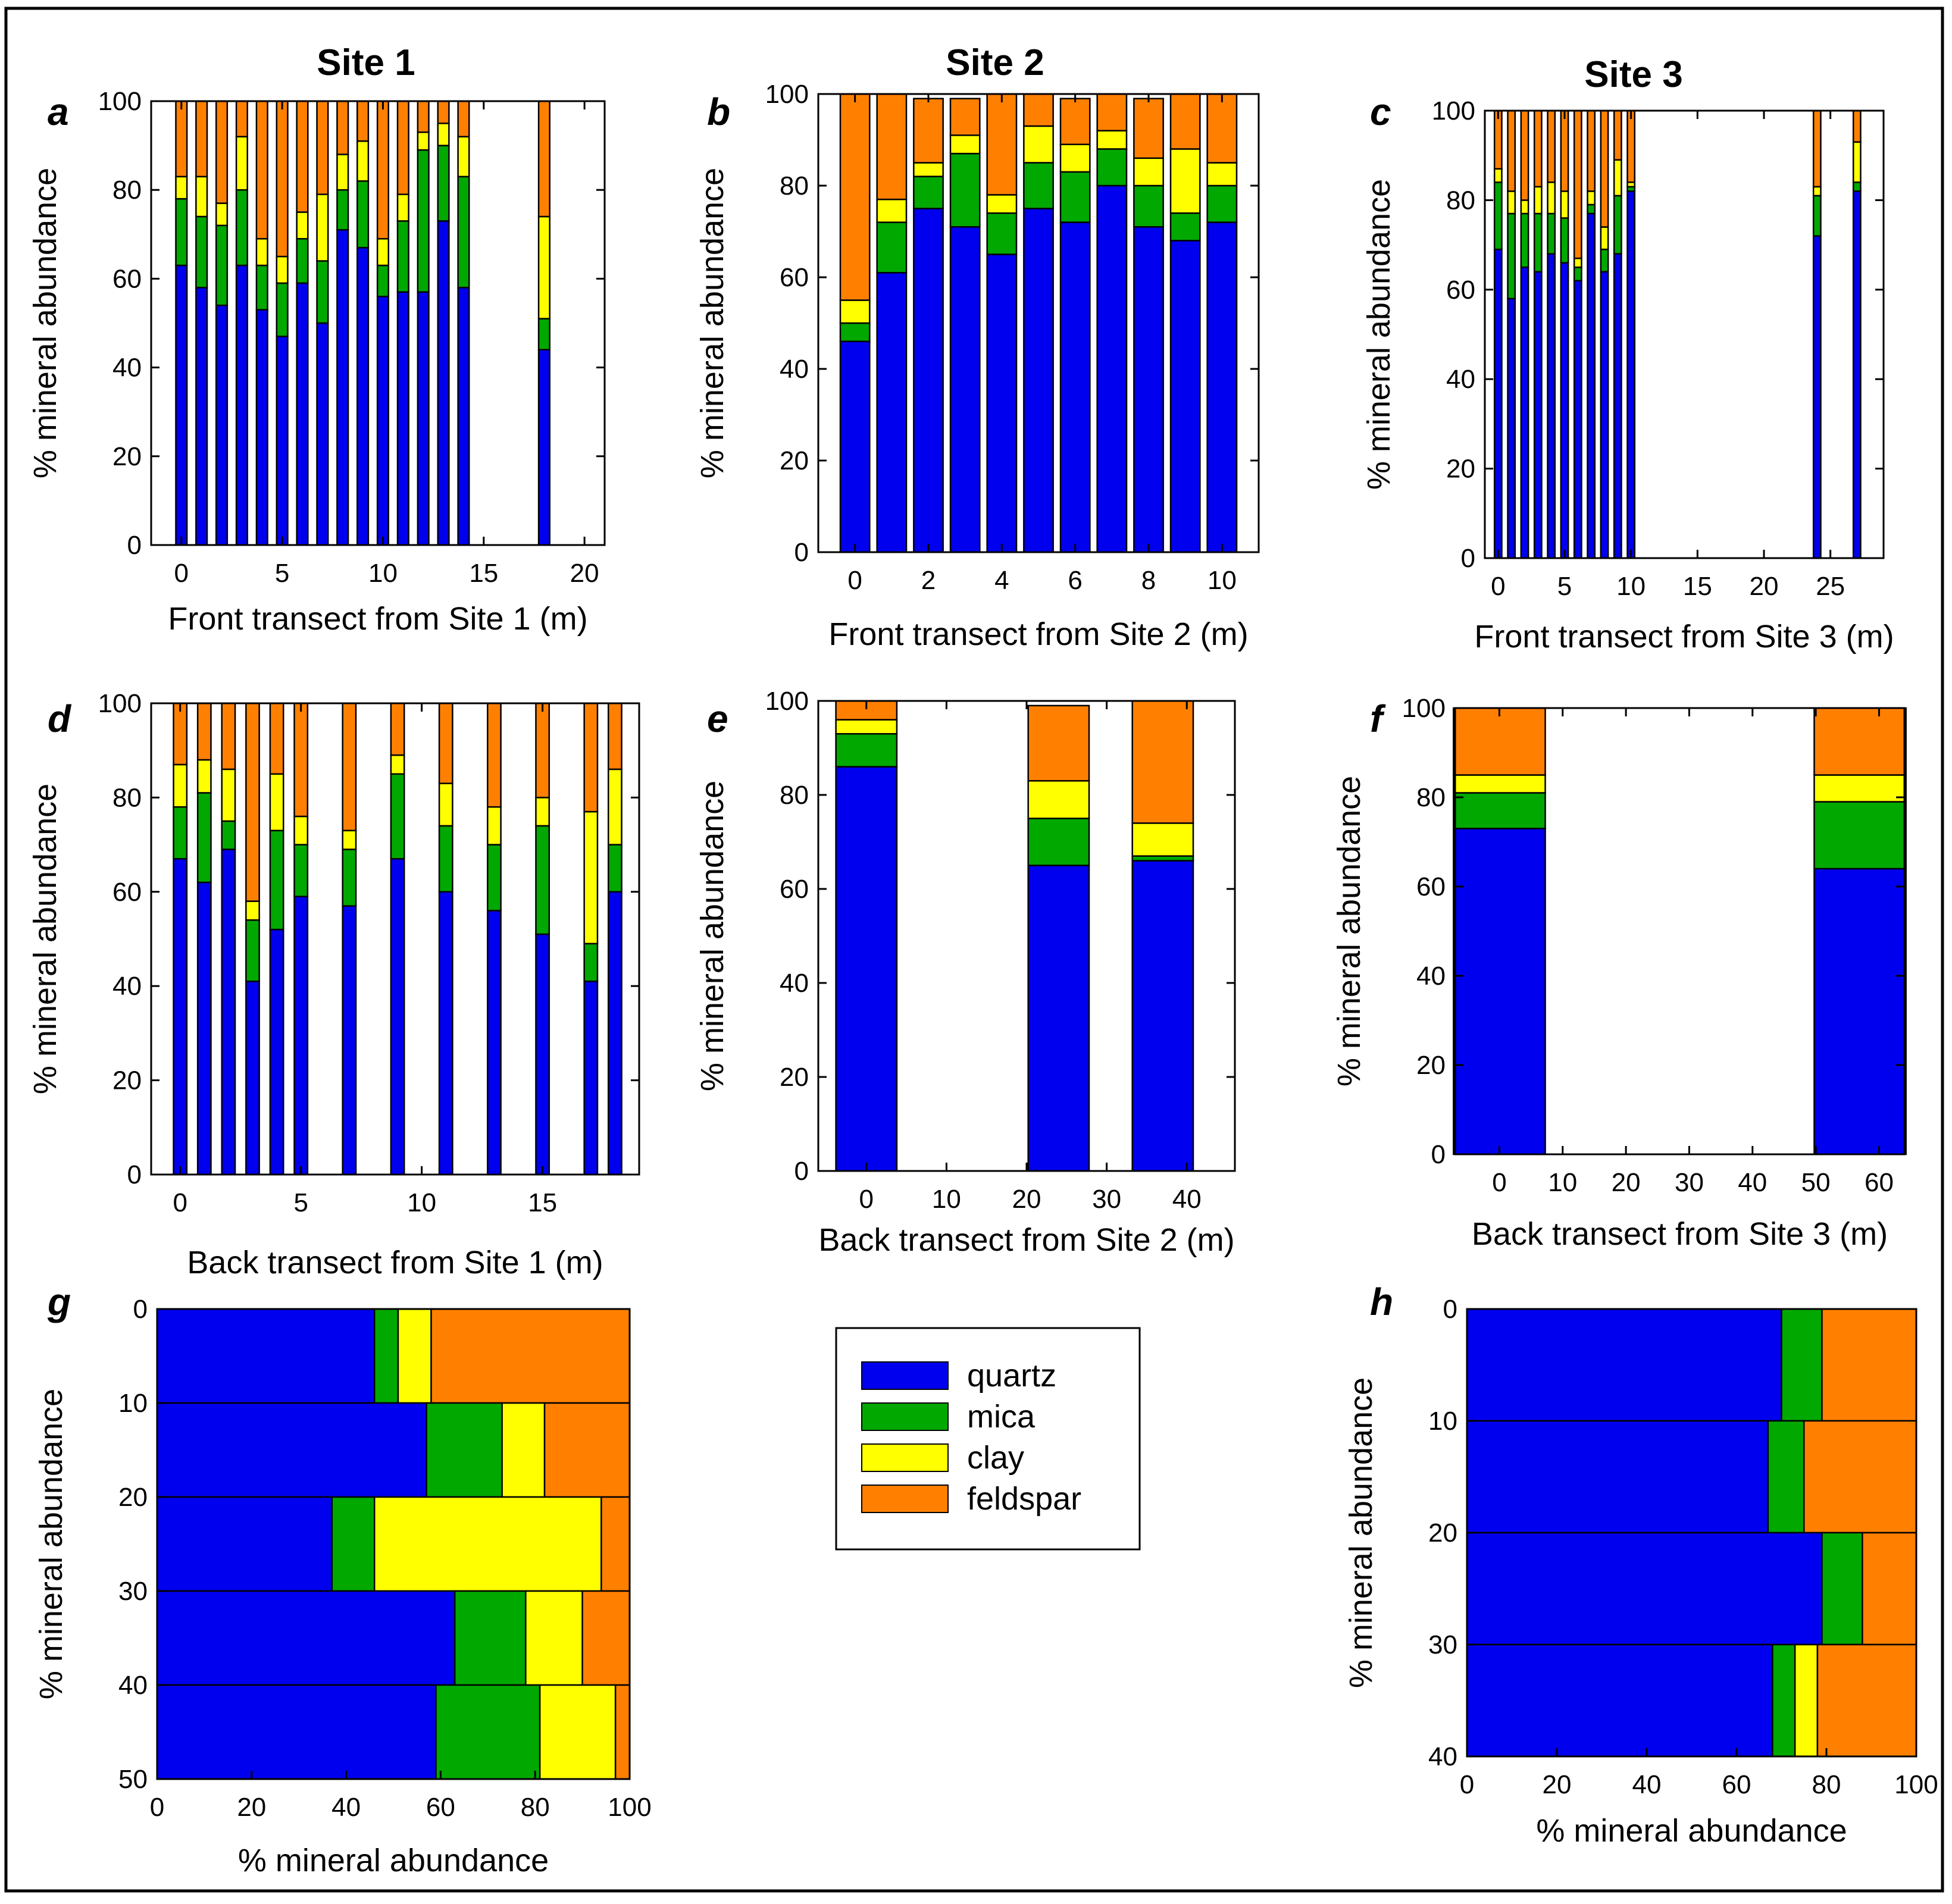 Image resolution: width=1952 pixels, height=1904 pixels. I want to click on y-tick-label: 0, so click(1450, 1309).